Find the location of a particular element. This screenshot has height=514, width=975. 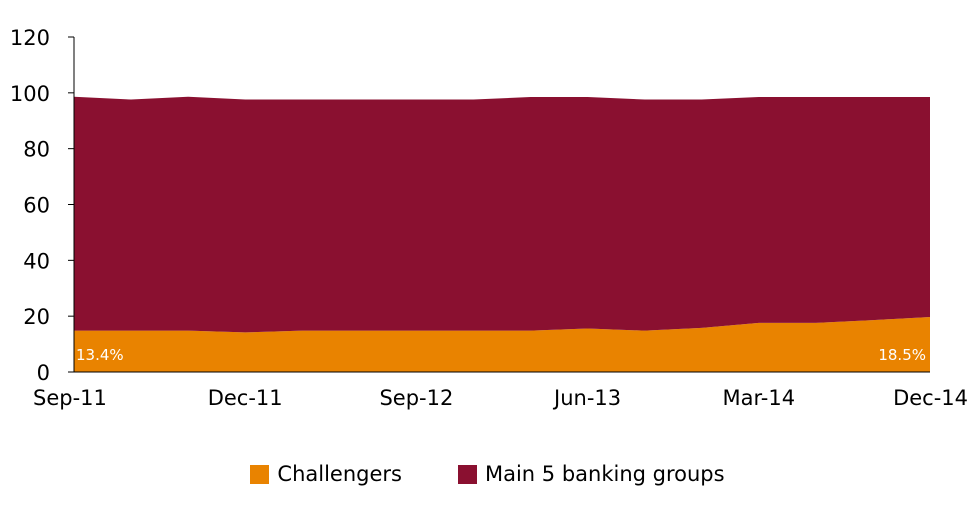

data-labels: 13.4% 18.5% is located at coordinates (501, 355).